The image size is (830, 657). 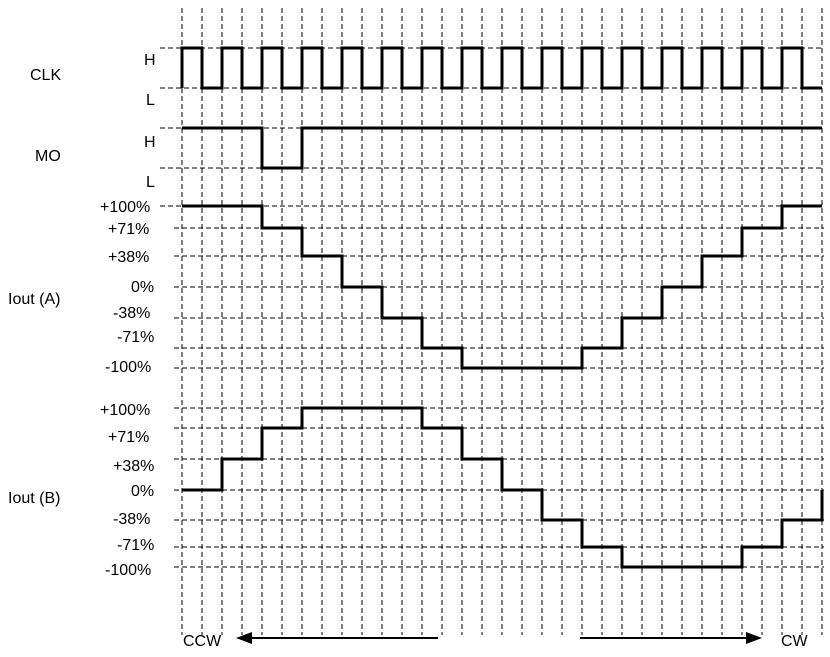 What do you see at coordinates (135, 337) in the screenshot?
I see `iout-a-level-label: -71%` at bounding box center [135, 337].